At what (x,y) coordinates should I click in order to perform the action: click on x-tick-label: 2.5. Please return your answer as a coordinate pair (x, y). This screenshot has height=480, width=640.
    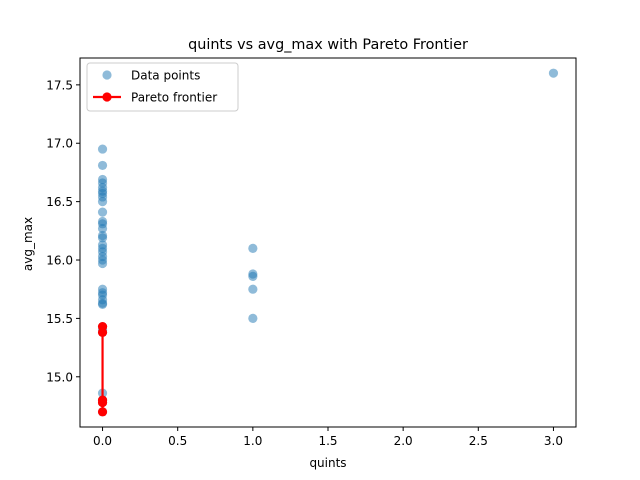
    Looking at the image, I should click on (478, 441).